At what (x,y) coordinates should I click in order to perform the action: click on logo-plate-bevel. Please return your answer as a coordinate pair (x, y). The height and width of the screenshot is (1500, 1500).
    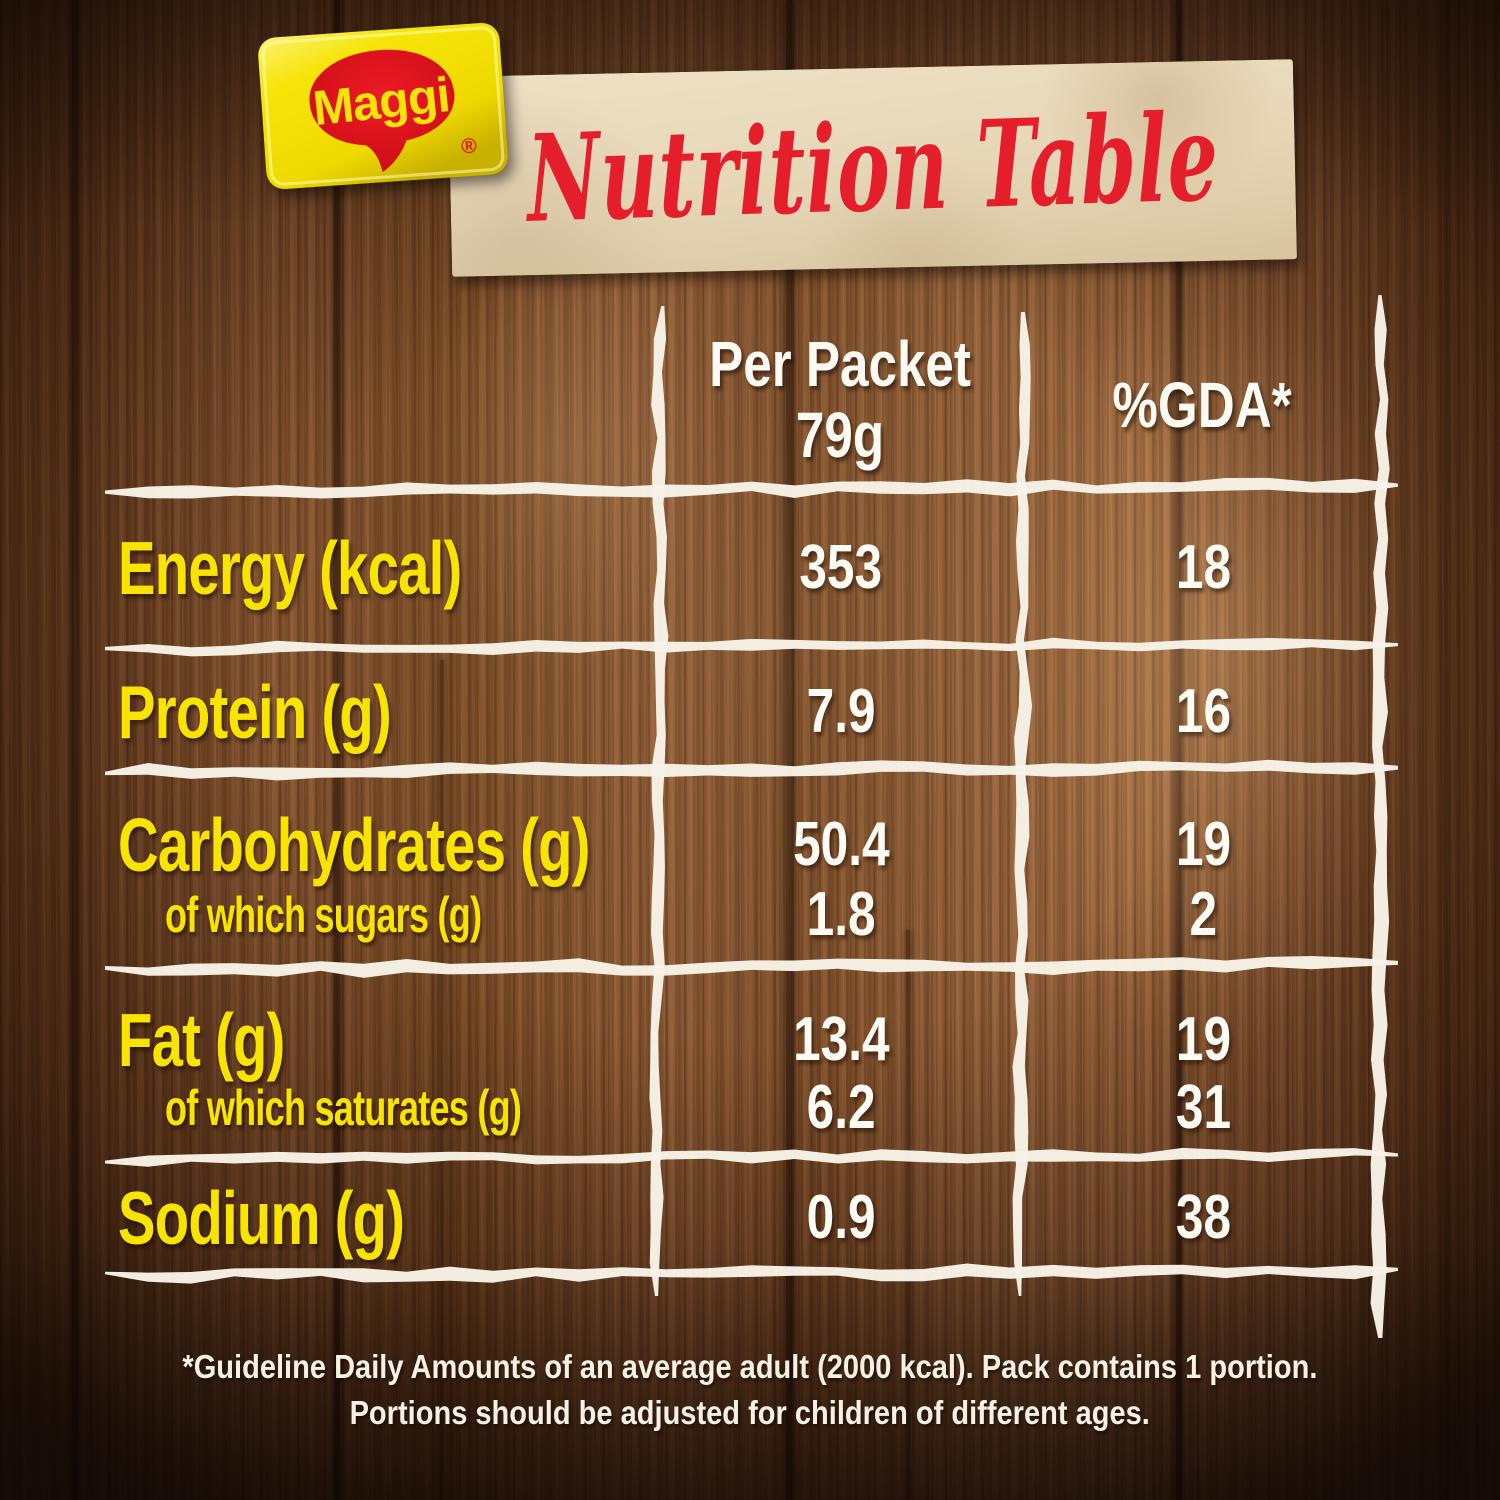
    Looking at the image, I should click on (383, 106).